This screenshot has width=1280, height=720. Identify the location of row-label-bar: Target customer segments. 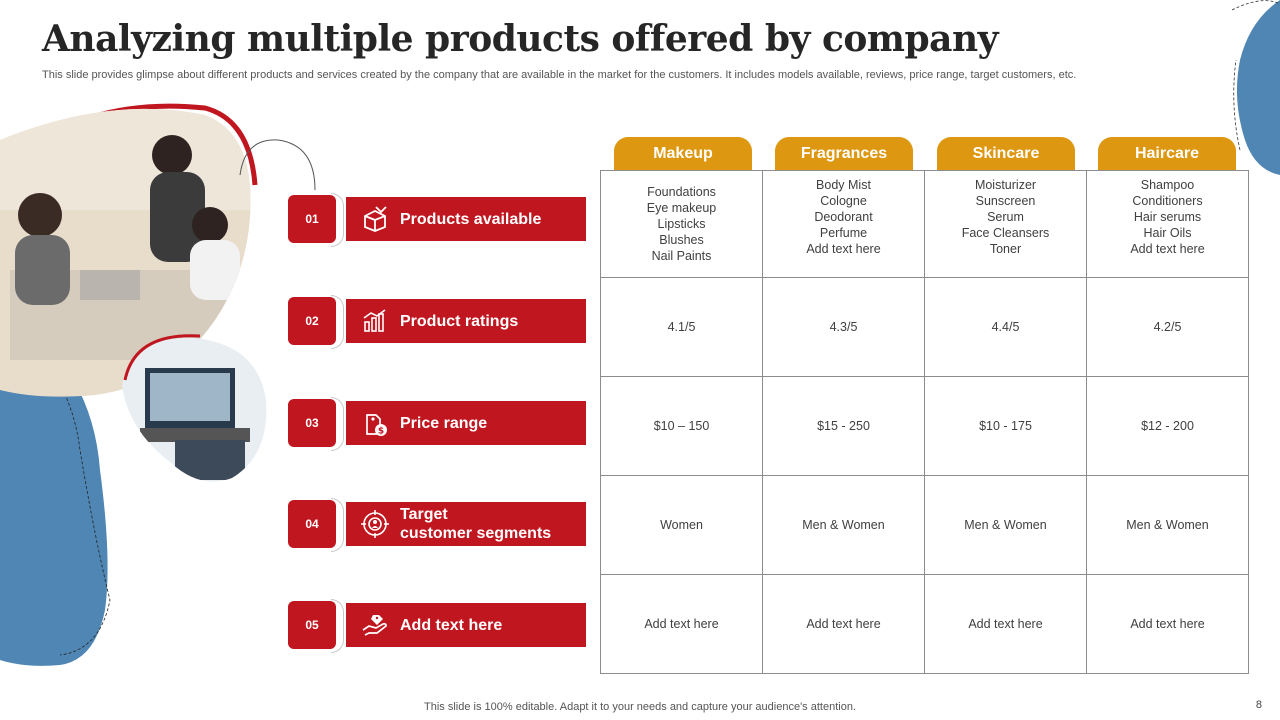
(466, 524).